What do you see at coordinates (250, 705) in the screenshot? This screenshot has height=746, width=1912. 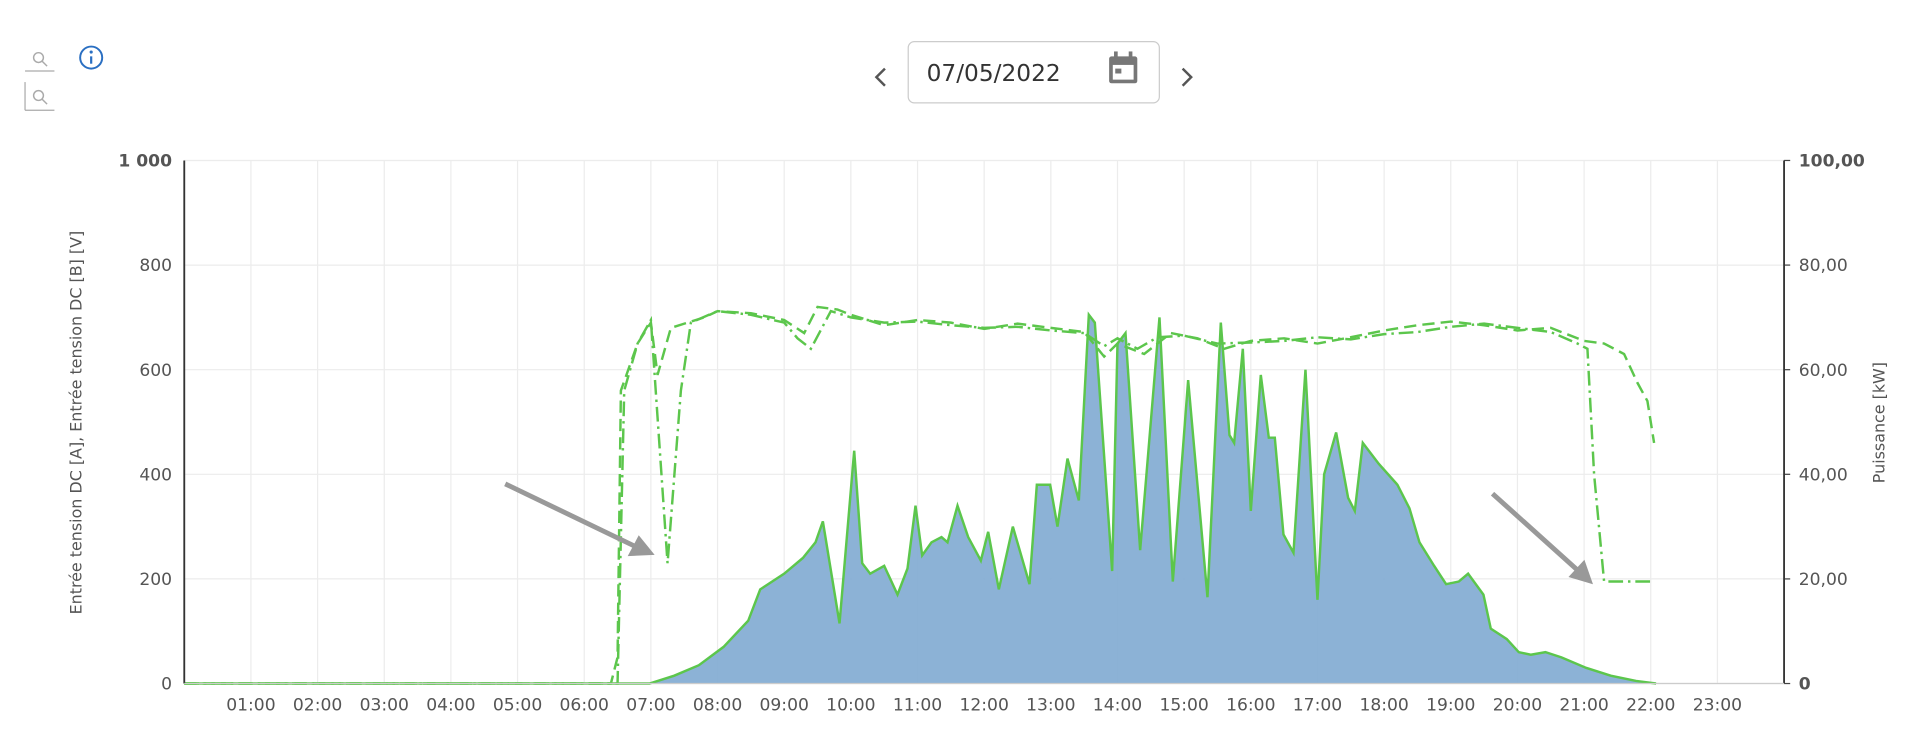 I see `x-tick-label: 01:00` at bounding box center [250, 705].